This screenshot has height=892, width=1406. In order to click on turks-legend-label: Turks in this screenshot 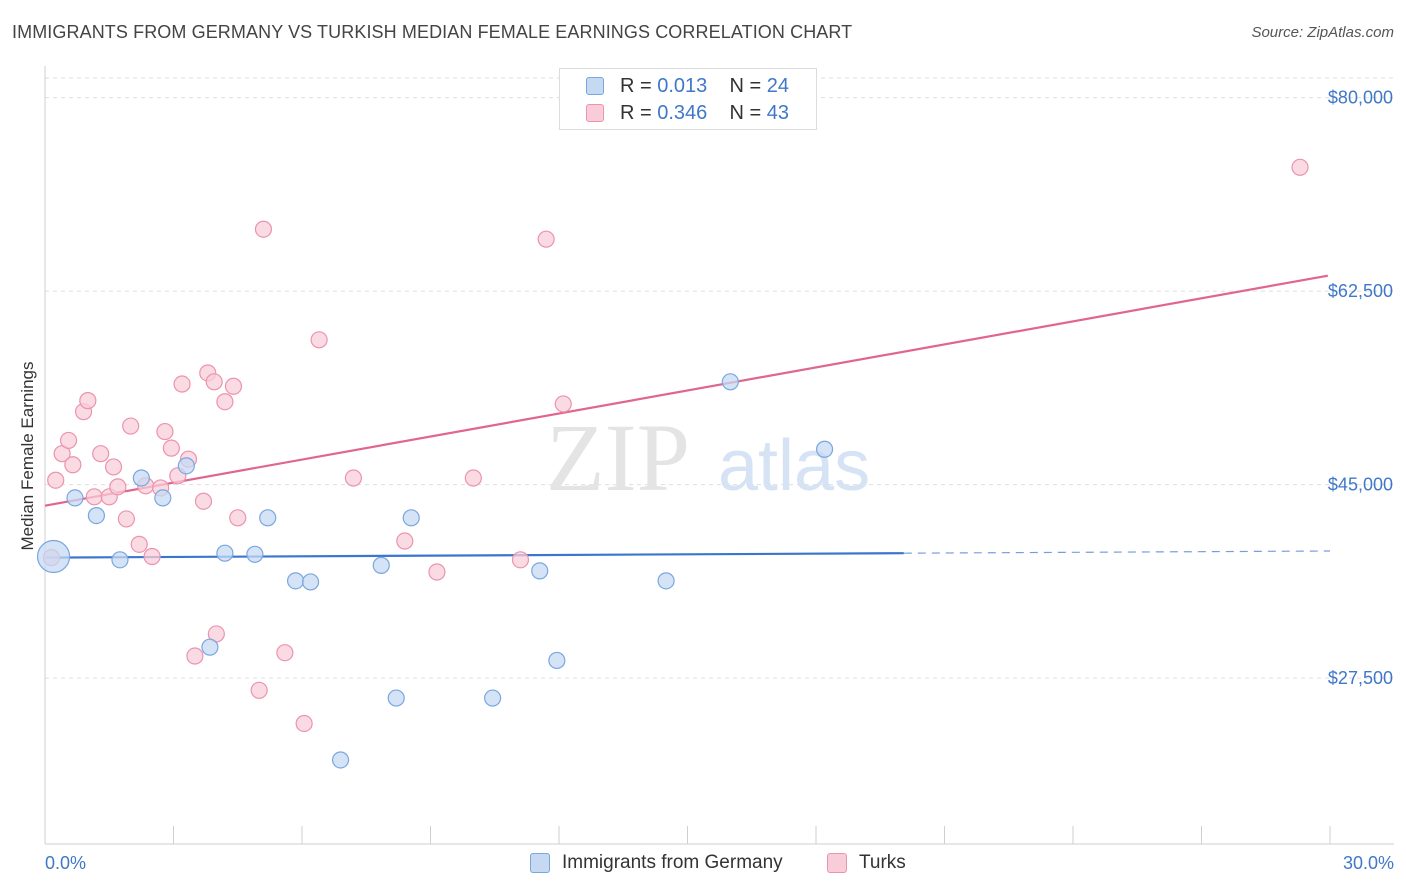, I will do `click(882, 863)`.